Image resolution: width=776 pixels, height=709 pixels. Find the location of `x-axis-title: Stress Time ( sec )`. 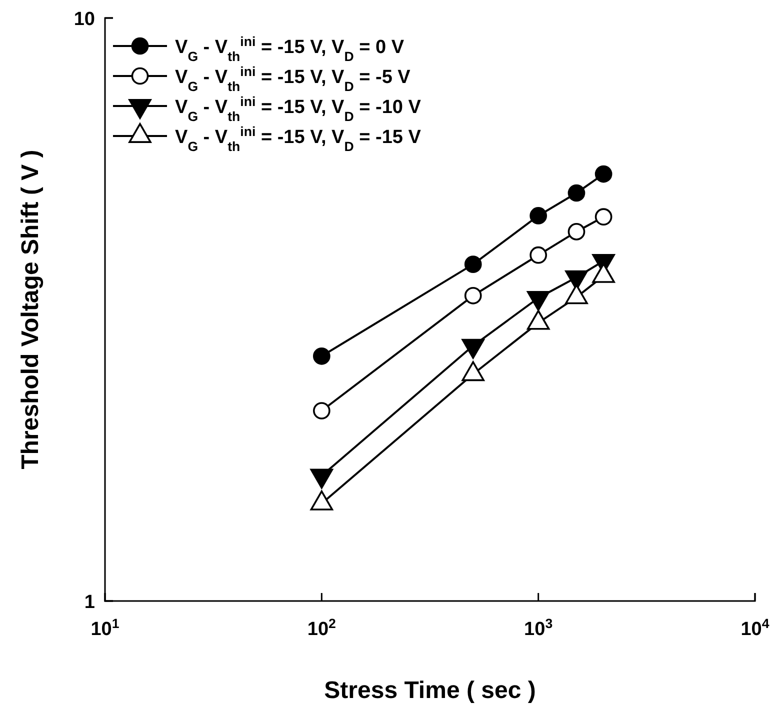

x-axis-title: Stress Time ( sec ) is located at coordinates (430, 690).